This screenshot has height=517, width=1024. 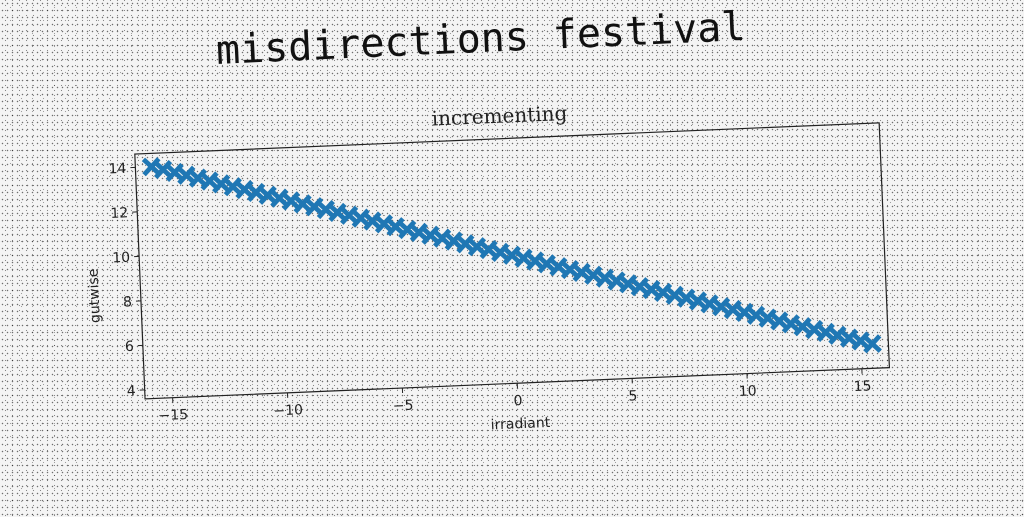 I want to click on x-tick-label: 5, so click(x=633, y=396).